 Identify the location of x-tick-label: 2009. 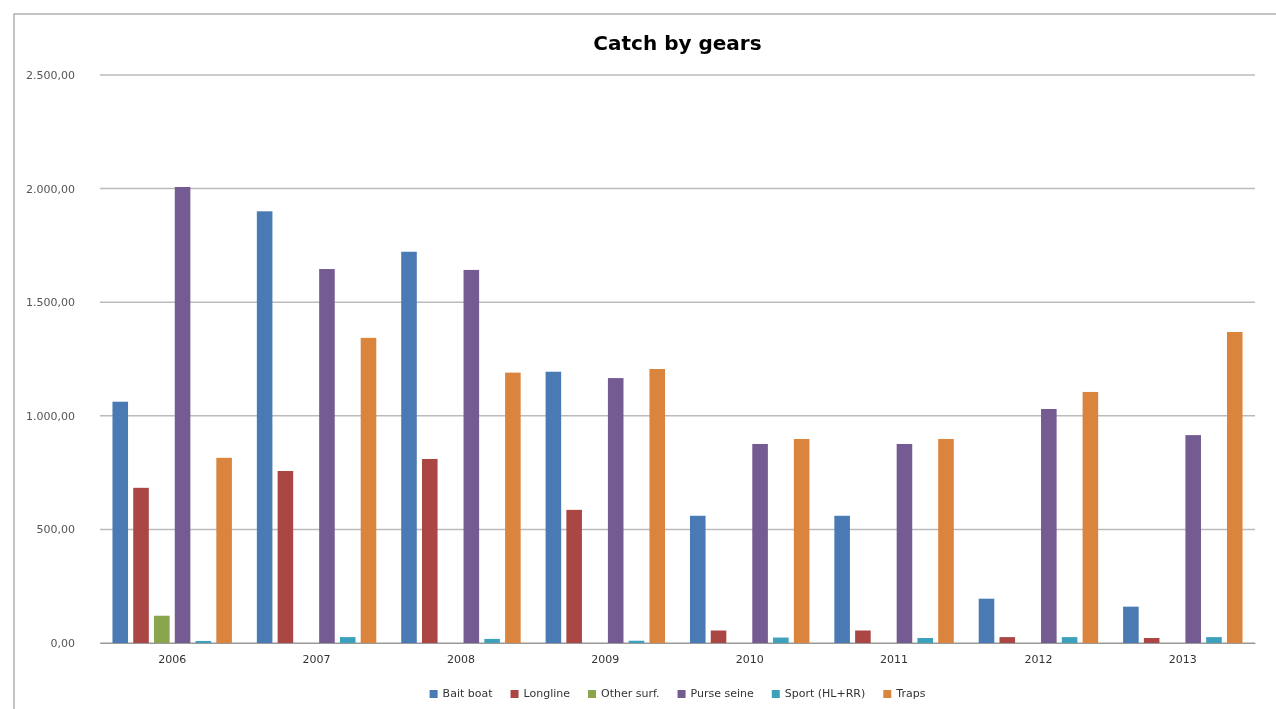
(605, 659).